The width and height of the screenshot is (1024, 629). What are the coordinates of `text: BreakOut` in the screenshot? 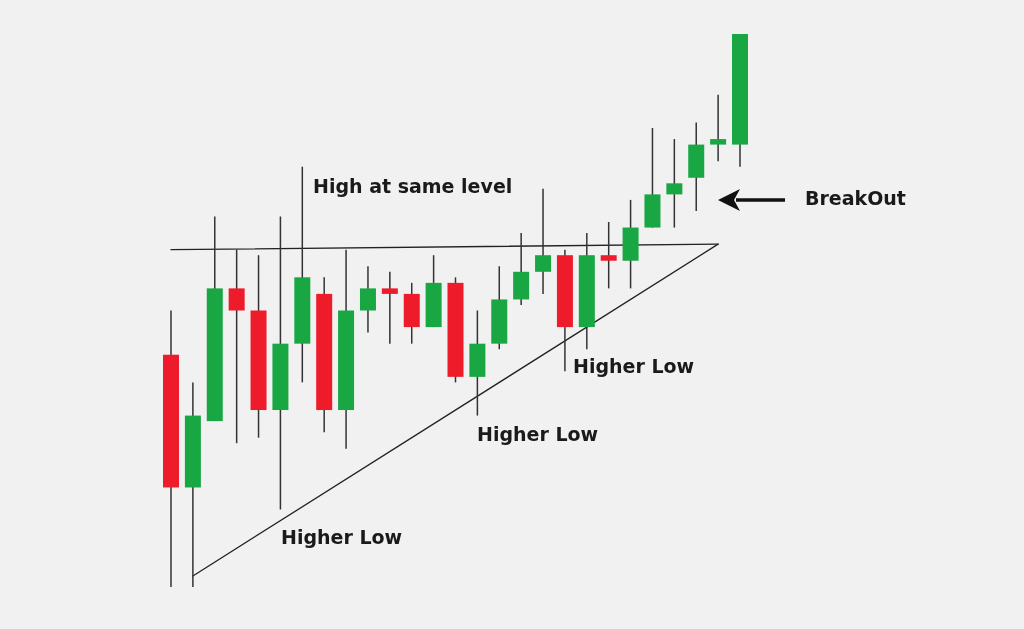 It's located at (855, 198).